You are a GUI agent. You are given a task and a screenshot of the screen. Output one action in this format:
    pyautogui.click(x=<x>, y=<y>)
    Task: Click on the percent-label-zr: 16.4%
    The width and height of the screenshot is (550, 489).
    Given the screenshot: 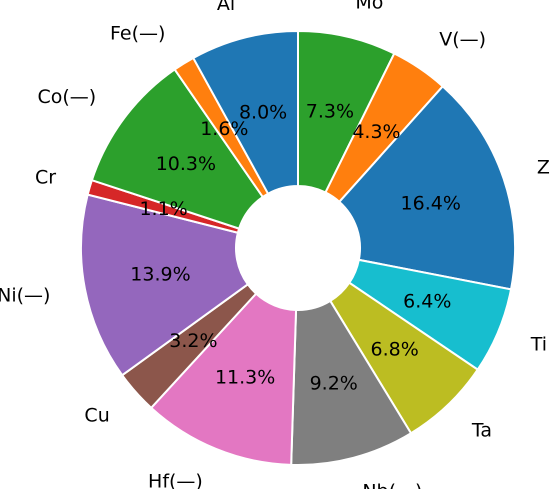 What is the action you would take?
    pyautogui.click(x=431, y=203)
    